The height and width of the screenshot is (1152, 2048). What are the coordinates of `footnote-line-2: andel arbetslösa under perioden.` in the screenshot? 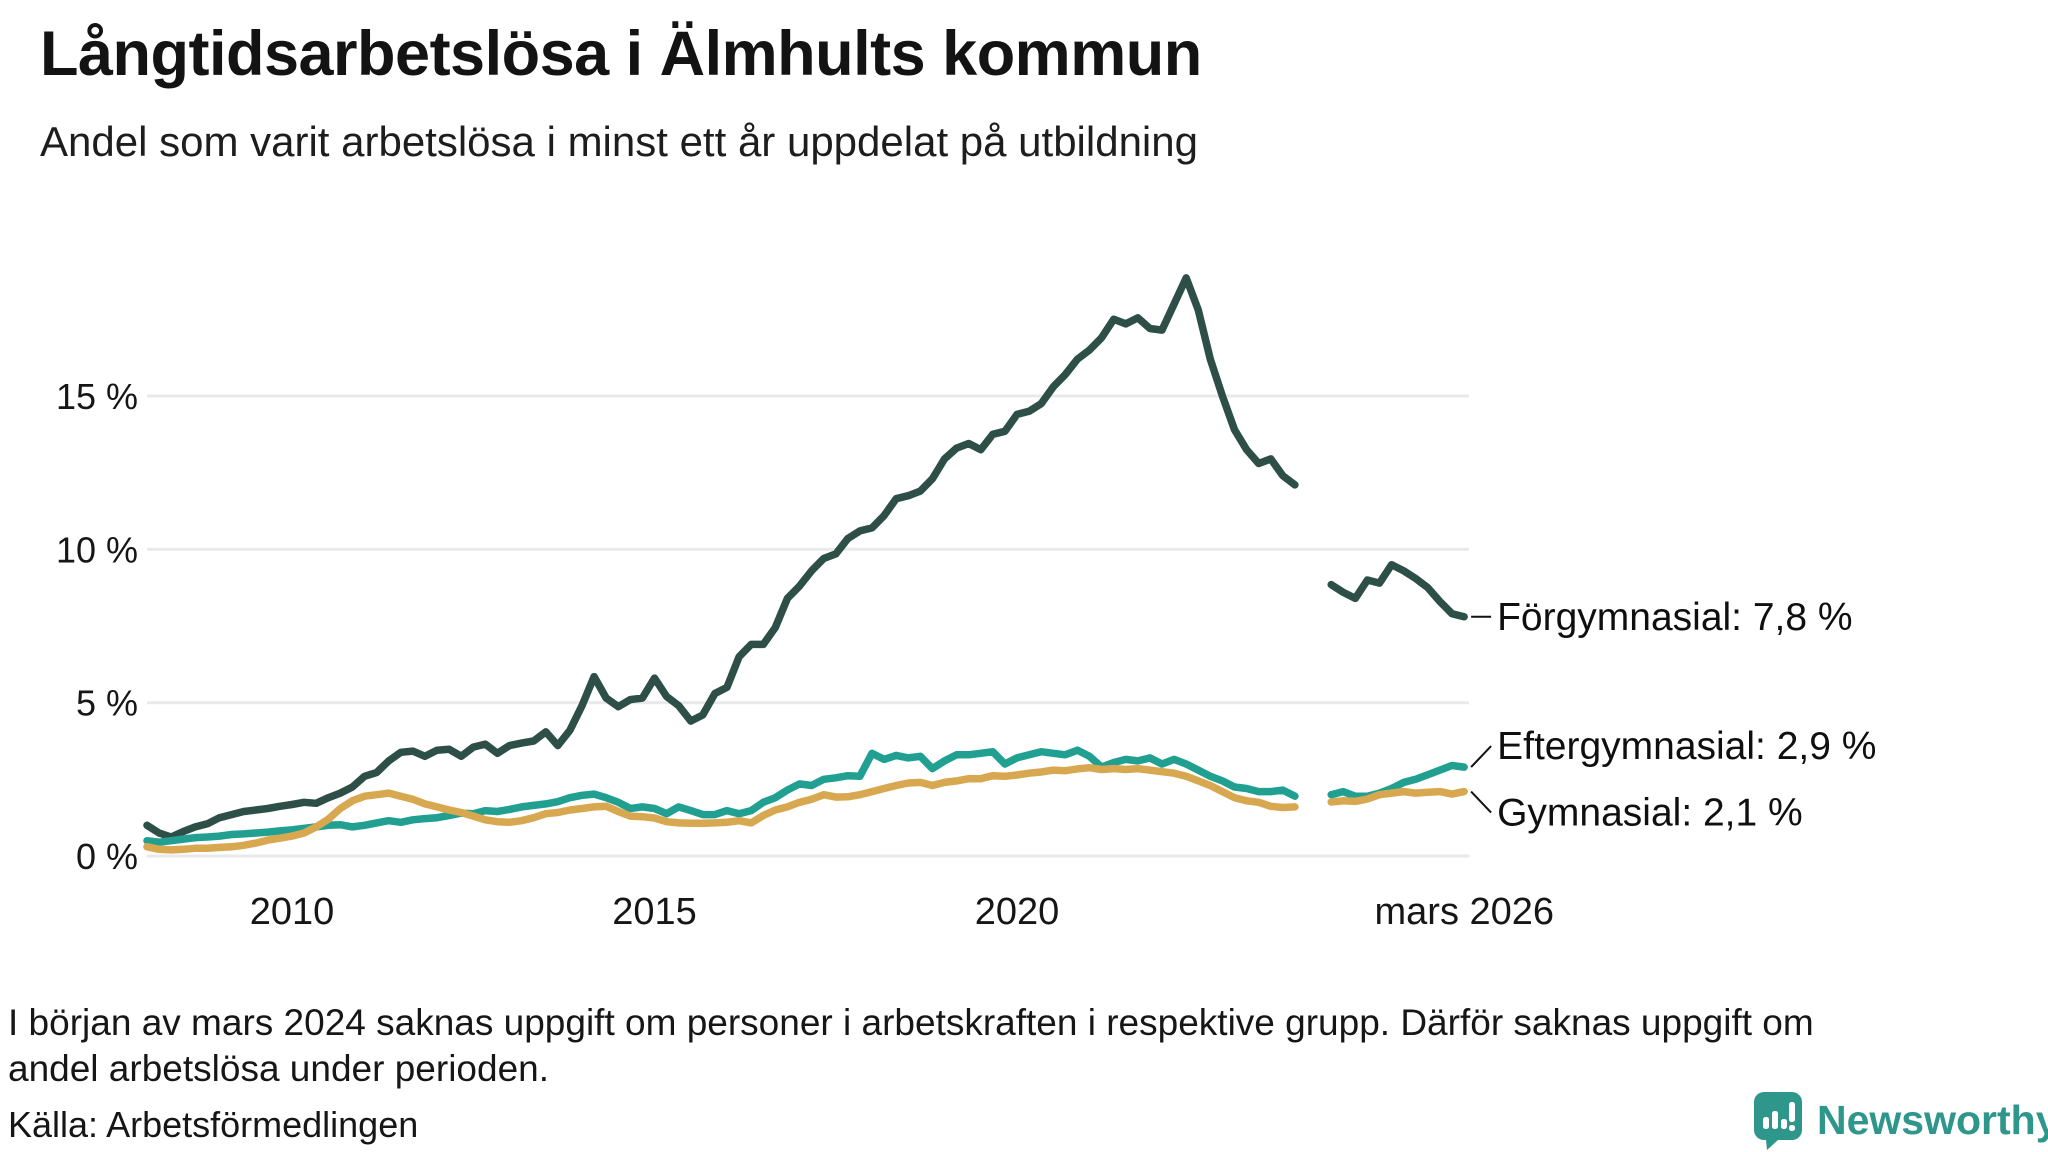 It's located at (278, 1068).